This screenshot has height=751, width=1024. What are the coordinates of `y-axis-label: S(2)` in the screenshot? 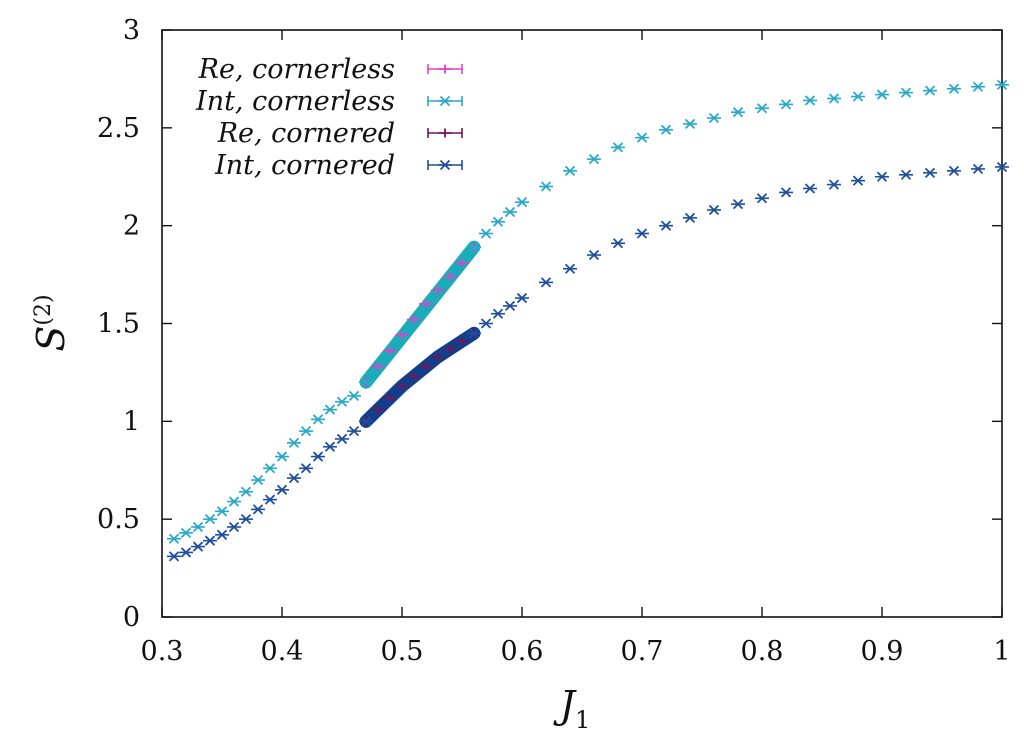 It's located at (51, 322).